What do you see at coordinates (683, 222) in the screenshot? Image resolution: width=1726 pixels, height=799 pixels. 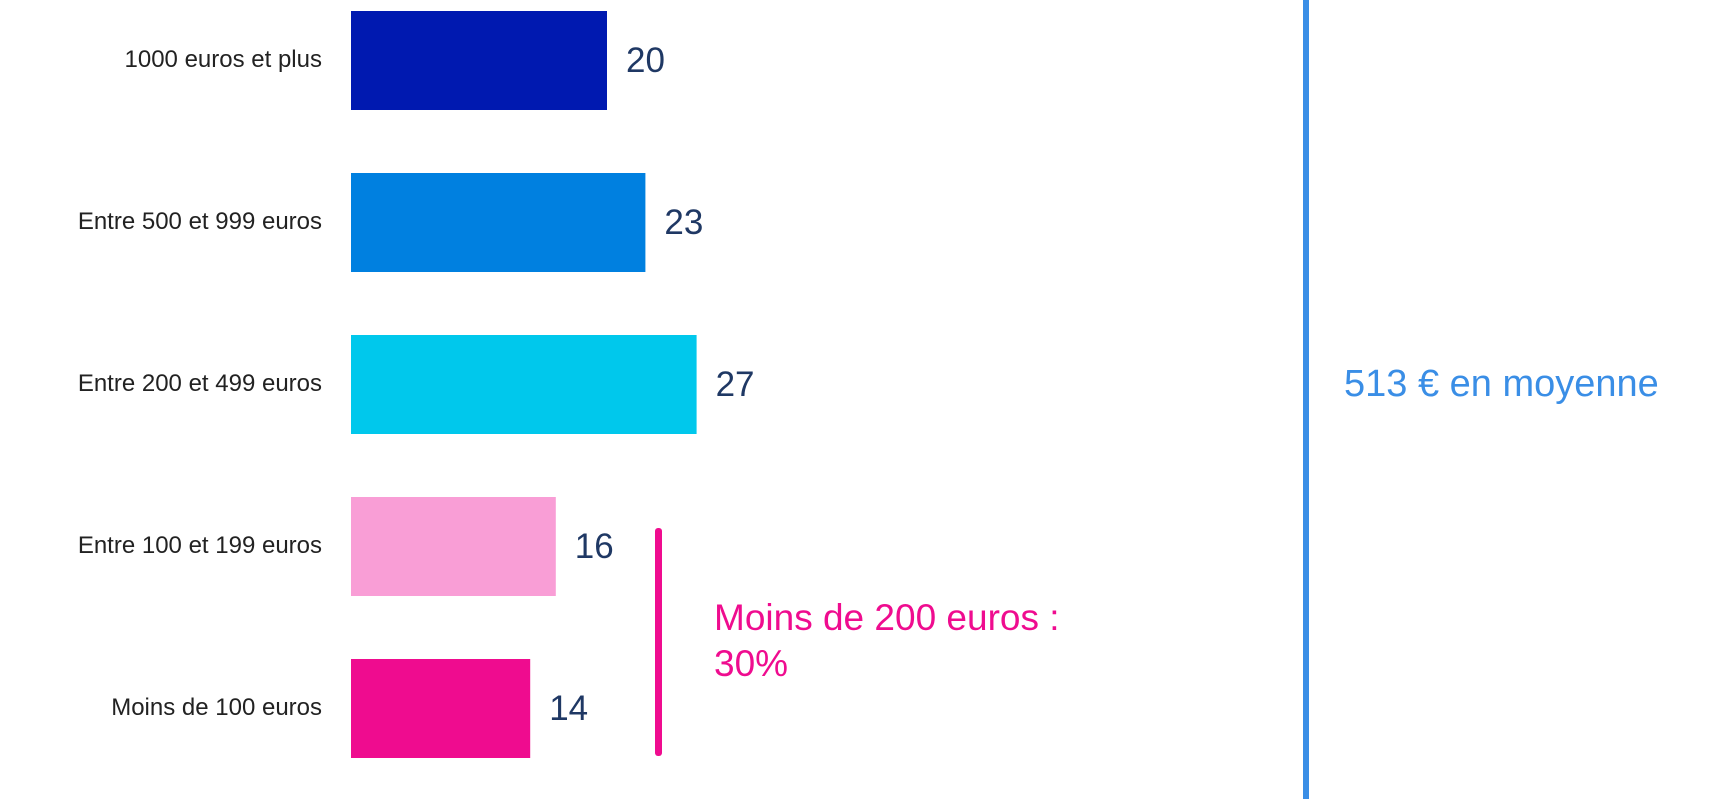 I see `value-label: 23` at bounding box center [683, 222].